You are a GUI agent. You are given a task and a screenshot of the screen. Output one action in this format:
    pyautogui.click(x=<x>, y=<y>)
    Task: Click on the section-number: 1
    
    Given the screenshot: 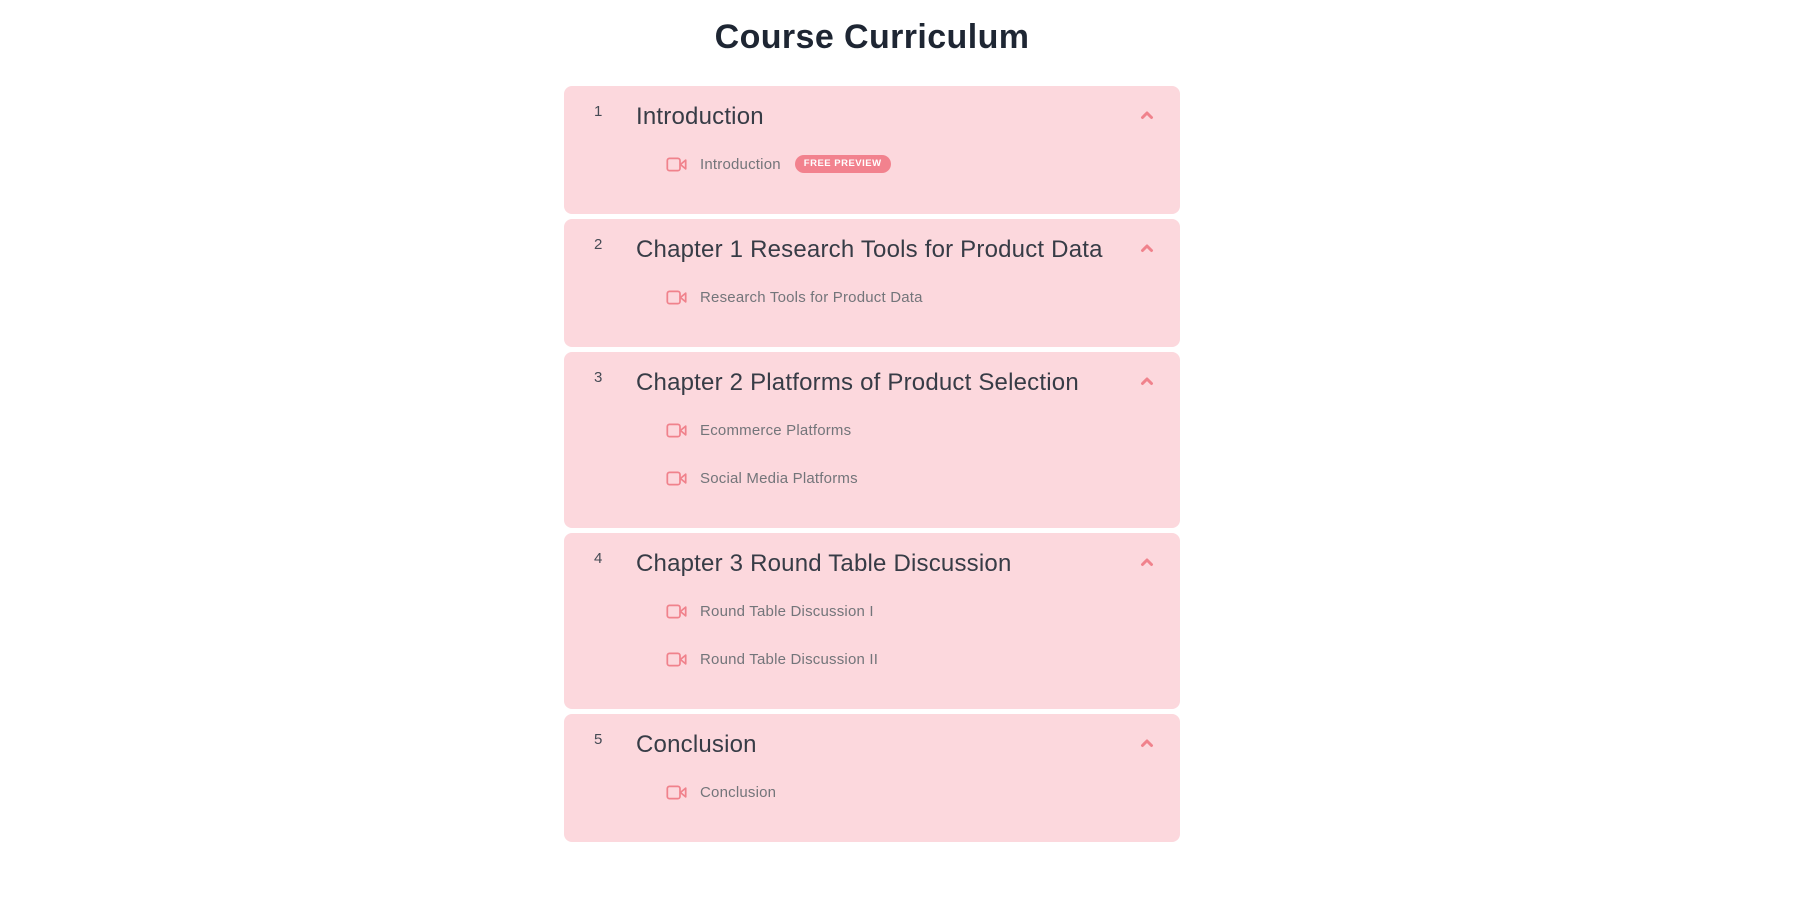 What is the action you would take?
    pyautogui.click(x=598, y=111)
    